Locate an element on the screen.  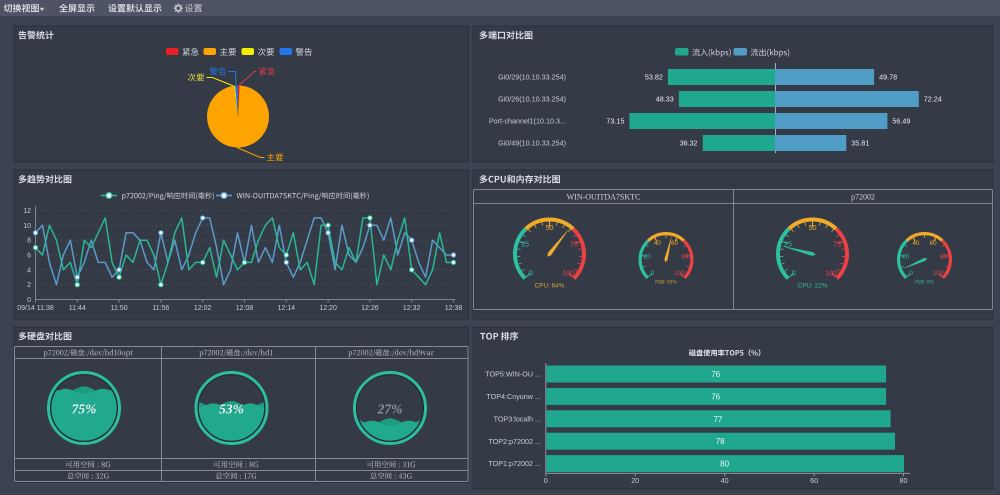
svg-text: 12 is located at coordinates (27, 211).